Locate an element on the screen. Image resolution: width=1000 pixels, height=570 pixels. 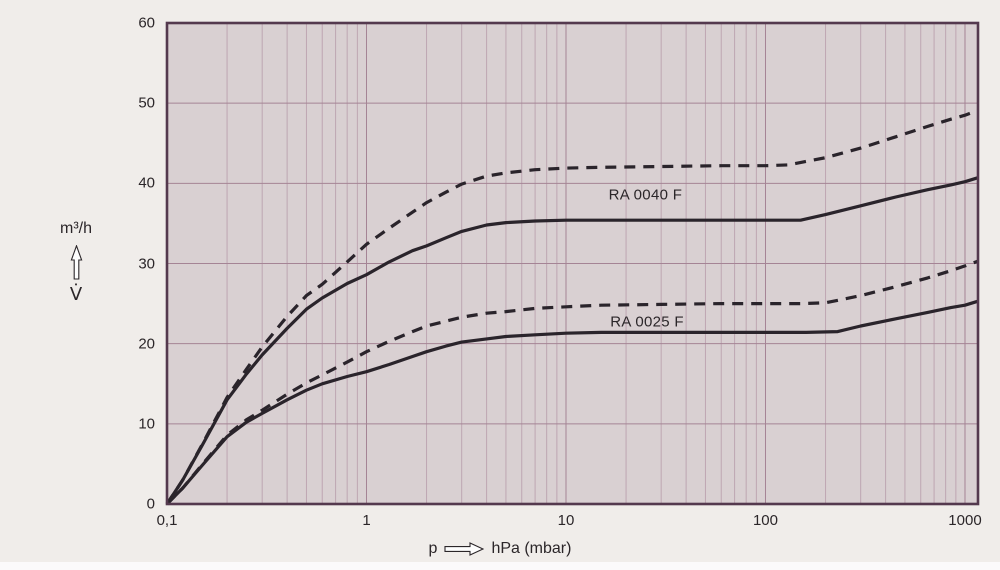
x-axis-unit-label: hPa (mbar) is located at coordinates (531, 548).